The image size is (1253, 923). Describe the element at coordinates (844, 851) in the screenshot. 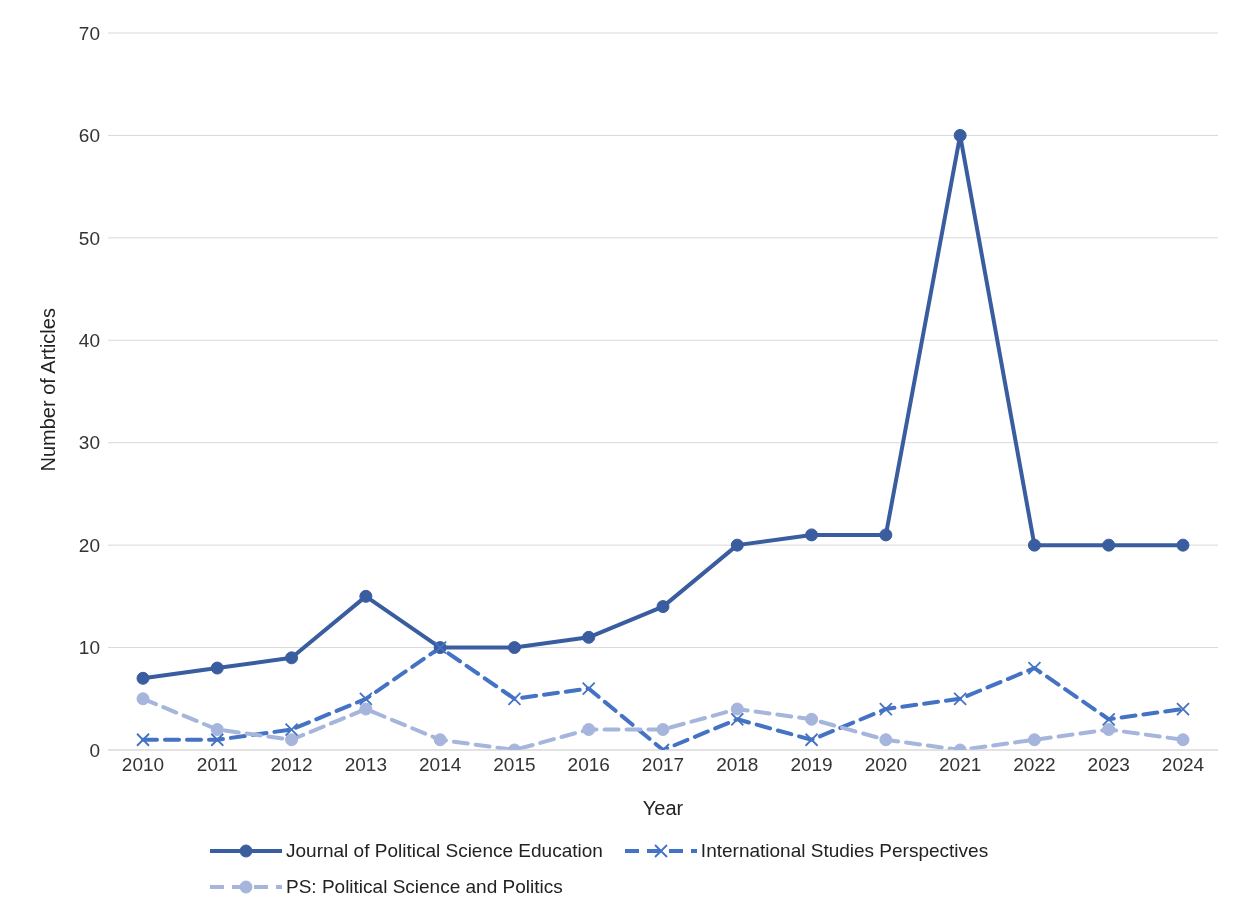

I see `legend-label: International Studies Perspectives` at that location.